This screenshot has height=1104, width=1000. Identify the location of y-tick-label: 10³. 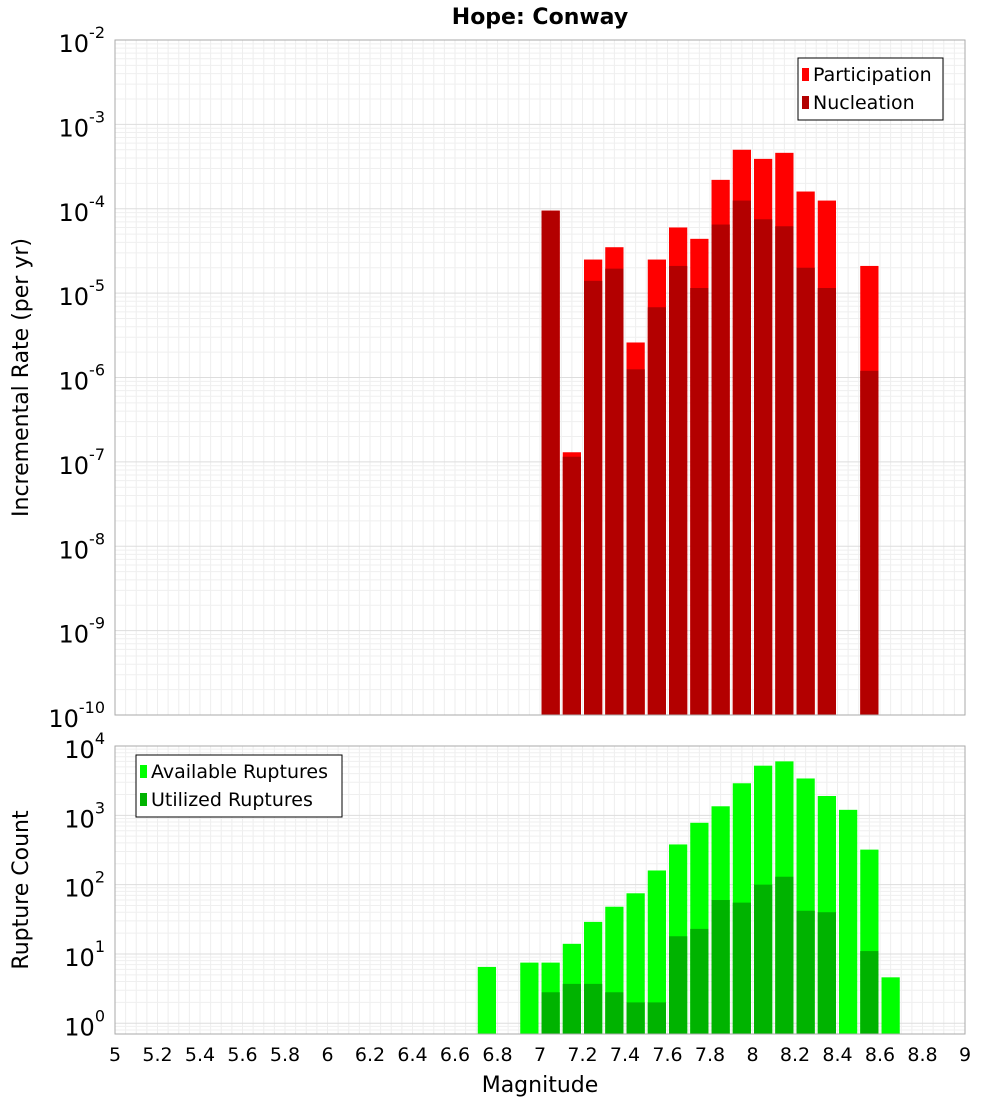
(84, 815).